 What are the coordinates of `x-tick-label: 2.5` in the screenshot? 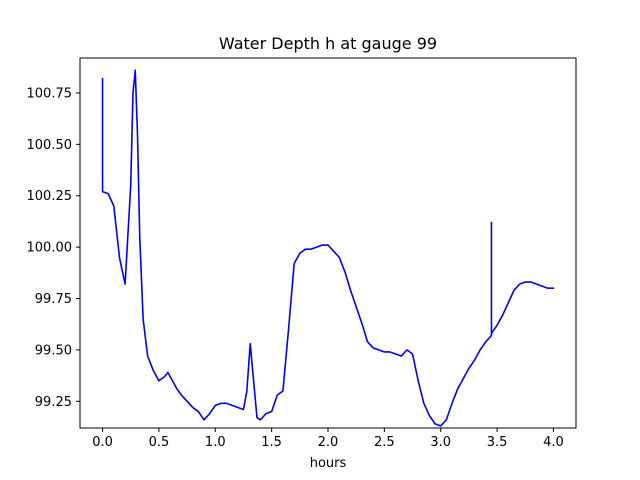 It's located at (384, 442).